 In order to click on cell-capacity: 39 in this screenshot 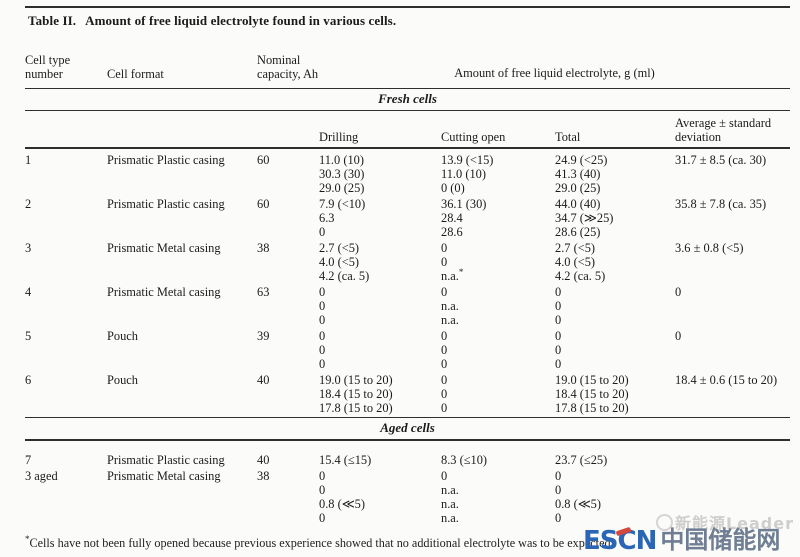, I will do `click(263, 335)`.